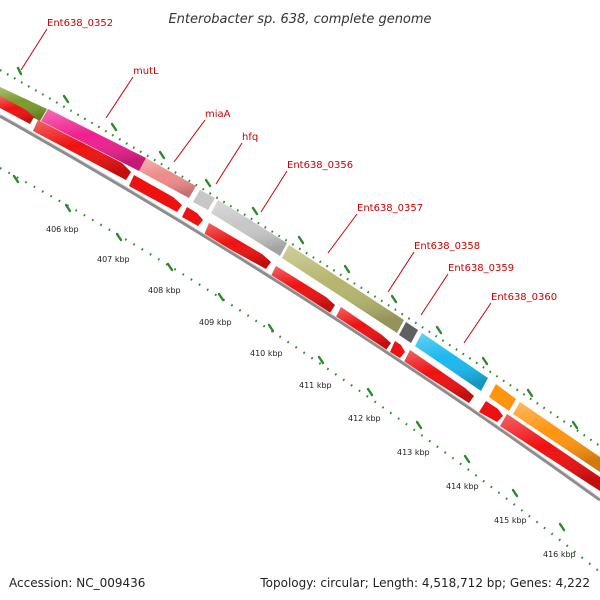  What do you see at coordinates (77, 583) in the screenshot?
I see `accession-text: Accession: NC_009436` at bounding box center [77, 583].